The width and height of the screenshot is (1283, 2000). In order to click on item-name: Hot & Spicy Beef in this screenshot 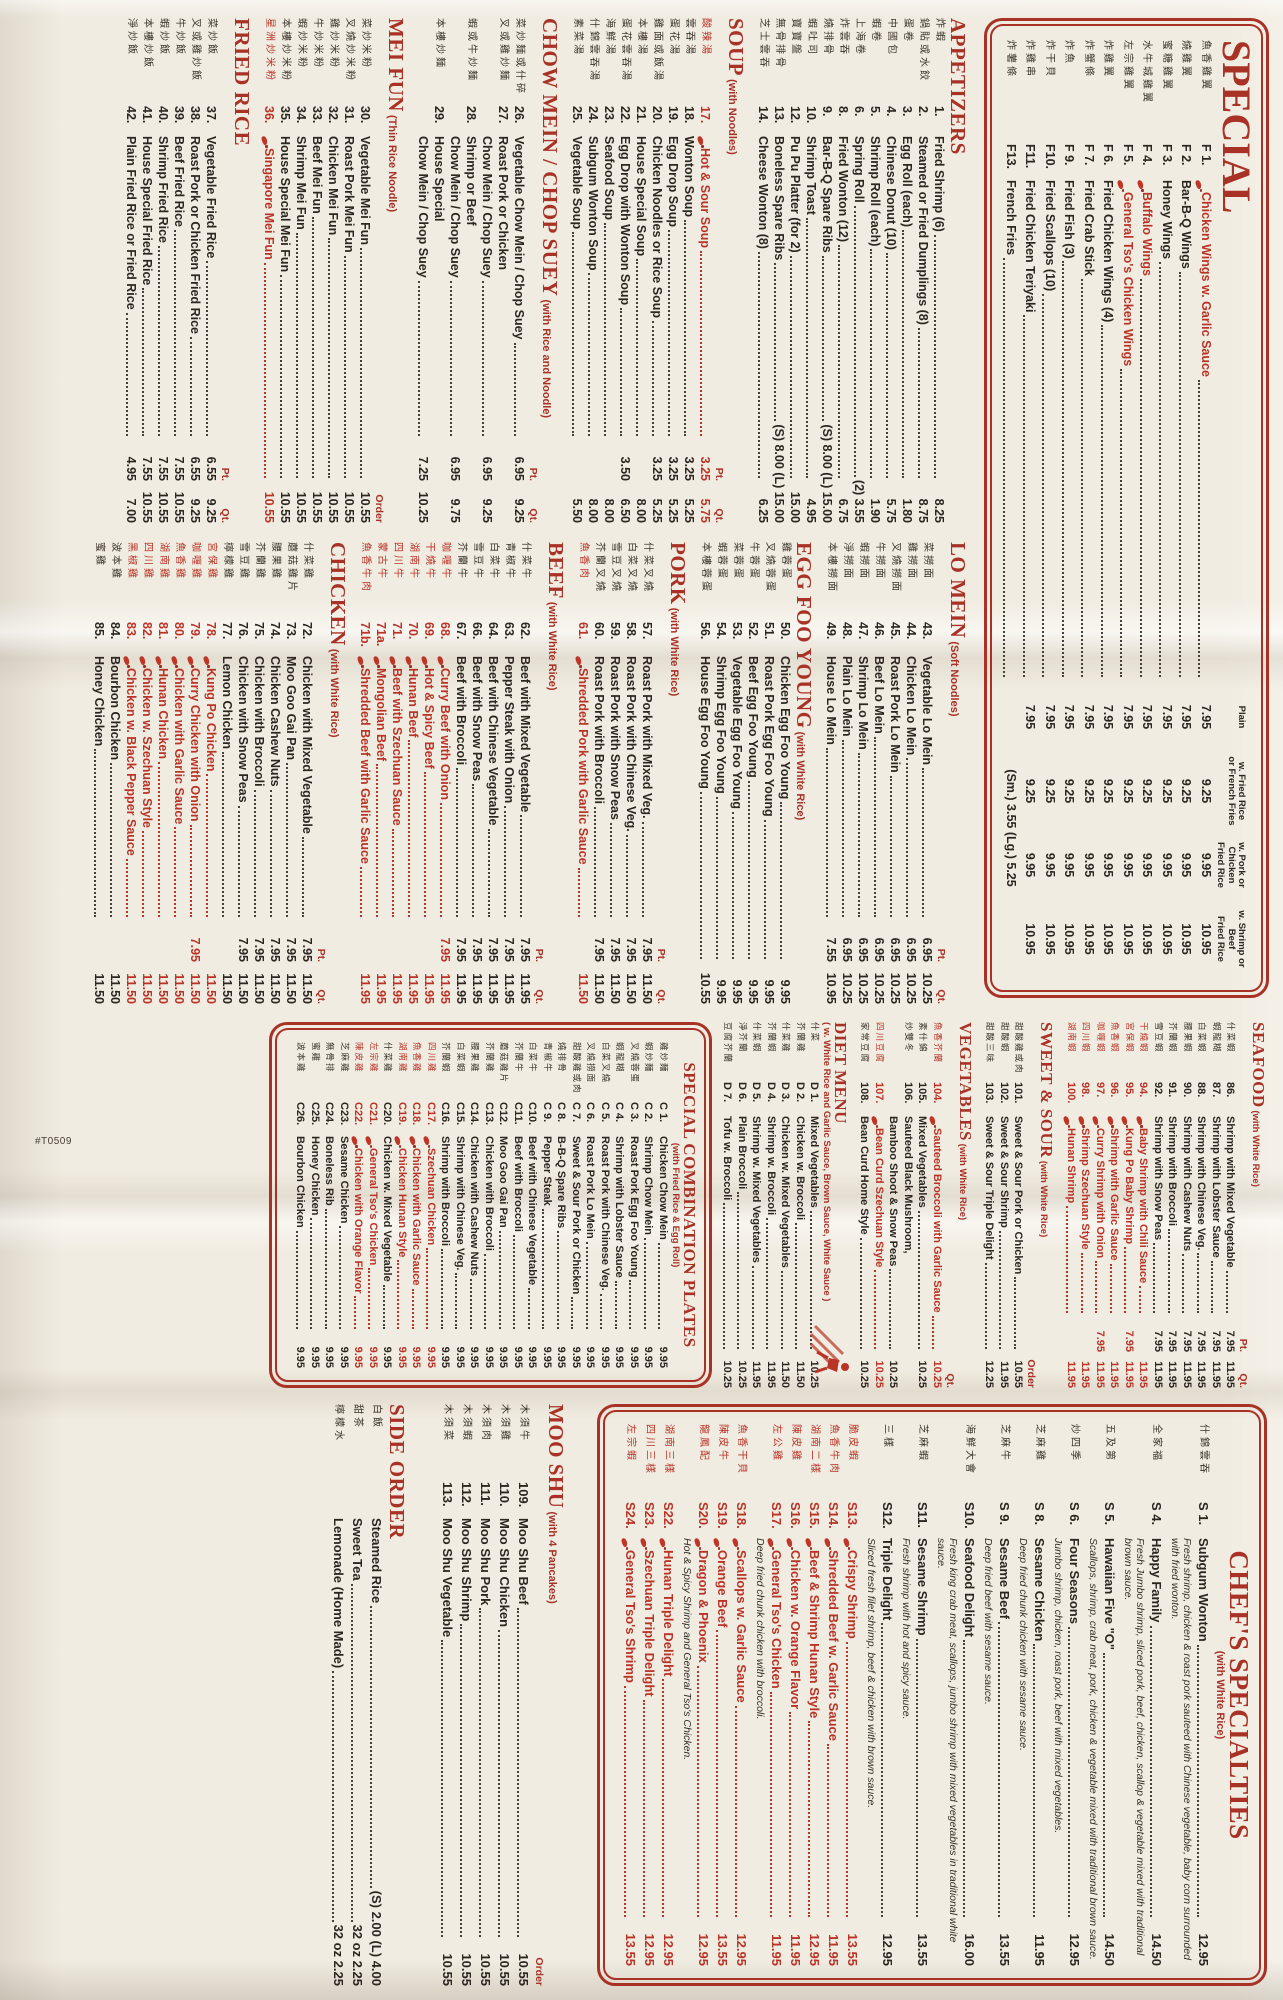, I will do `click(428, 718)`.